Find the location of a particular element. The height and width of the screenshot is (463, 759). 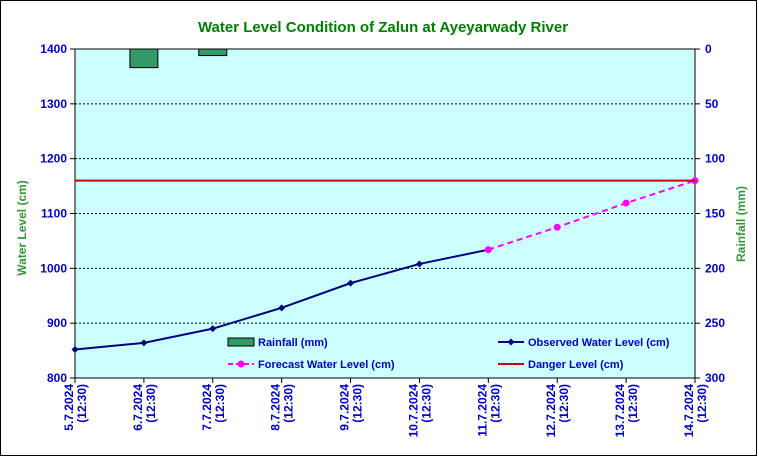

y-right-tick-label: 0 is located at coordinates (708, 49).